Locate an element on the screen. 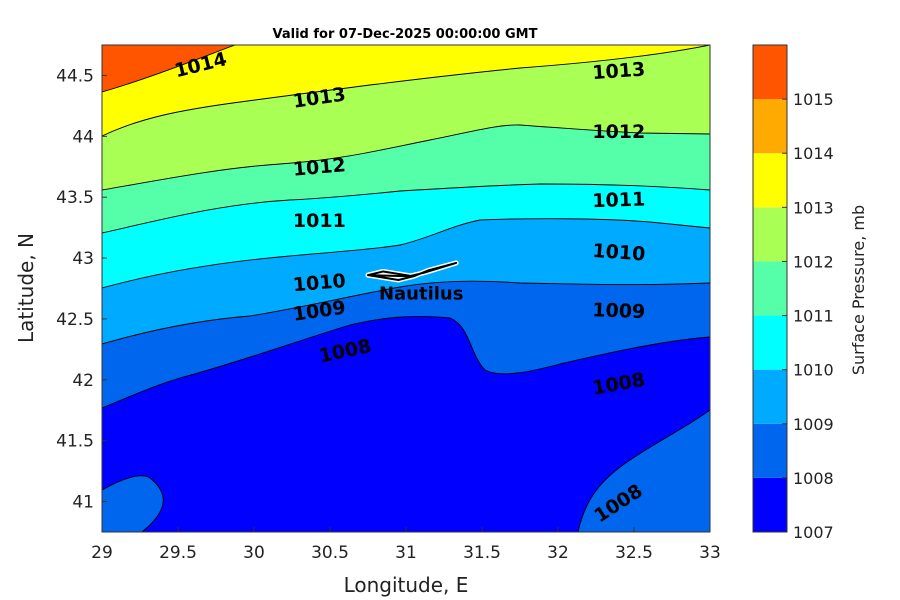 Image resolution: width=900 pixels, height=600 pixels. colorbar-tick-label: 1015 is located at coordinates (813, 99).